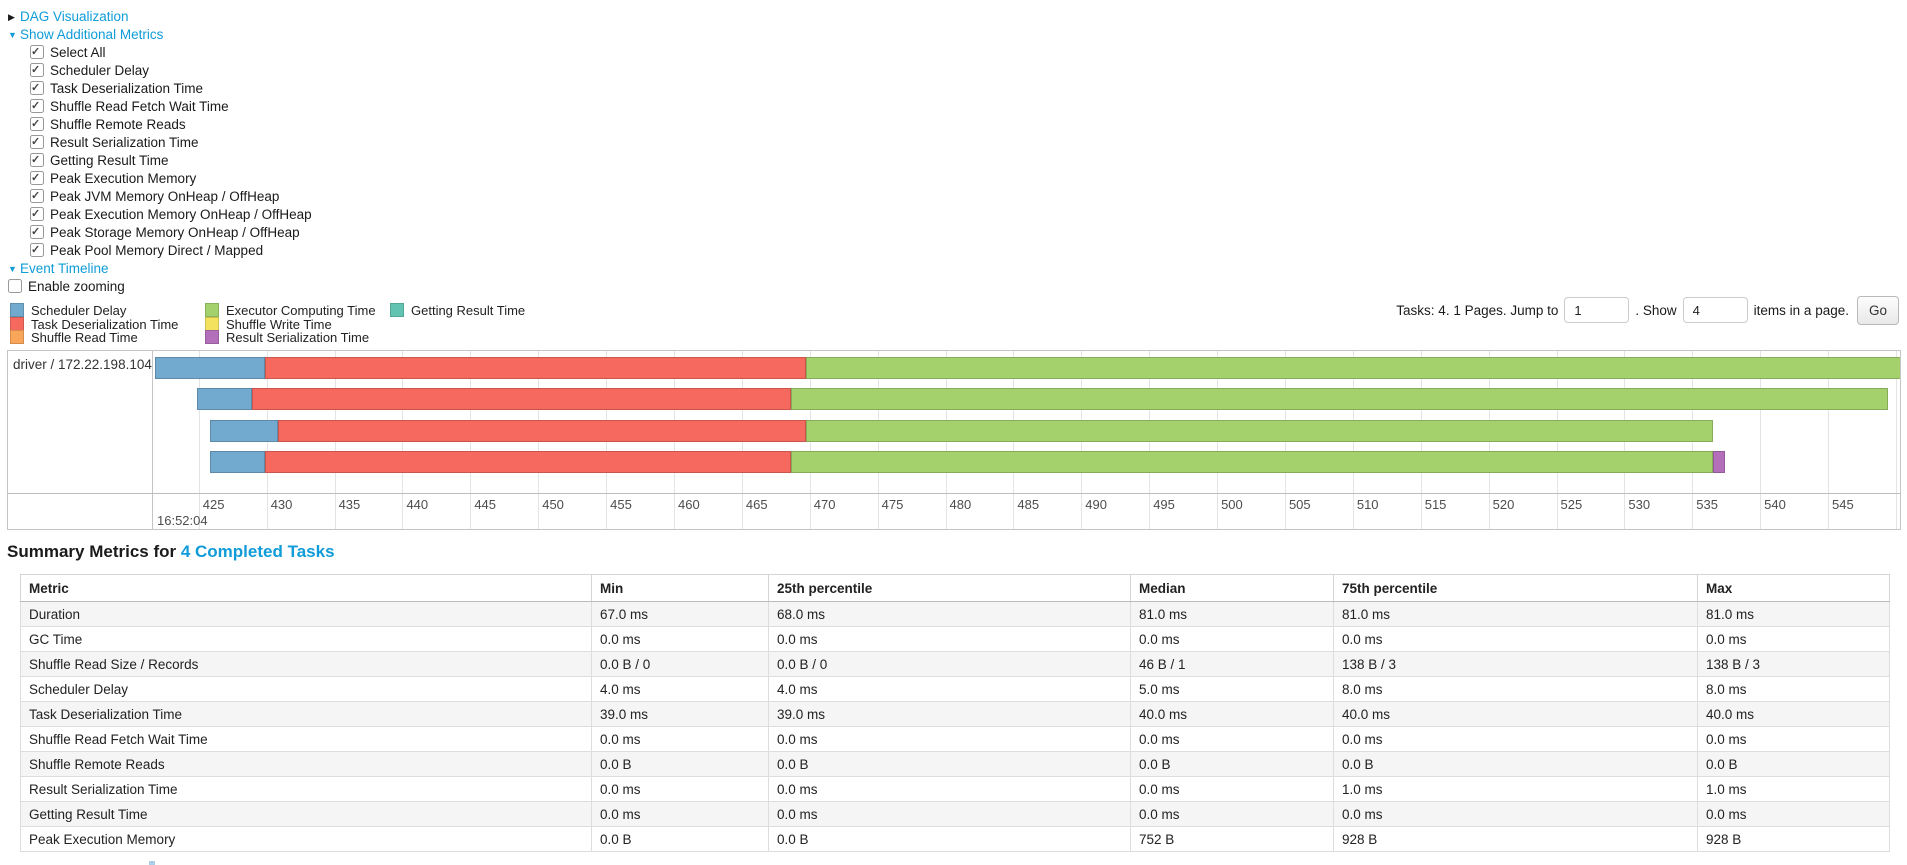 Image resolution: width=1907 pixels, height=865 pixels. I want to click on table-cell: 67.0 ms, so click(680, 614).